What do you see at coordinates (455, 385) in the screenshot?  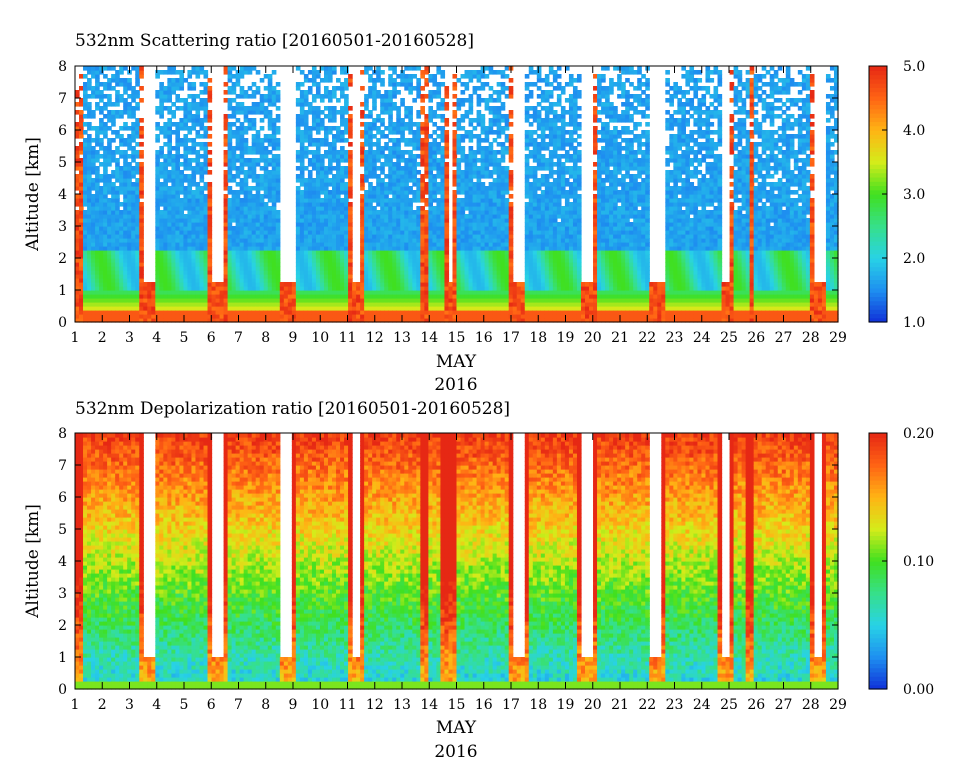 I see `scattering-x-axis-year: 2016` at bounding box center [455, 385].